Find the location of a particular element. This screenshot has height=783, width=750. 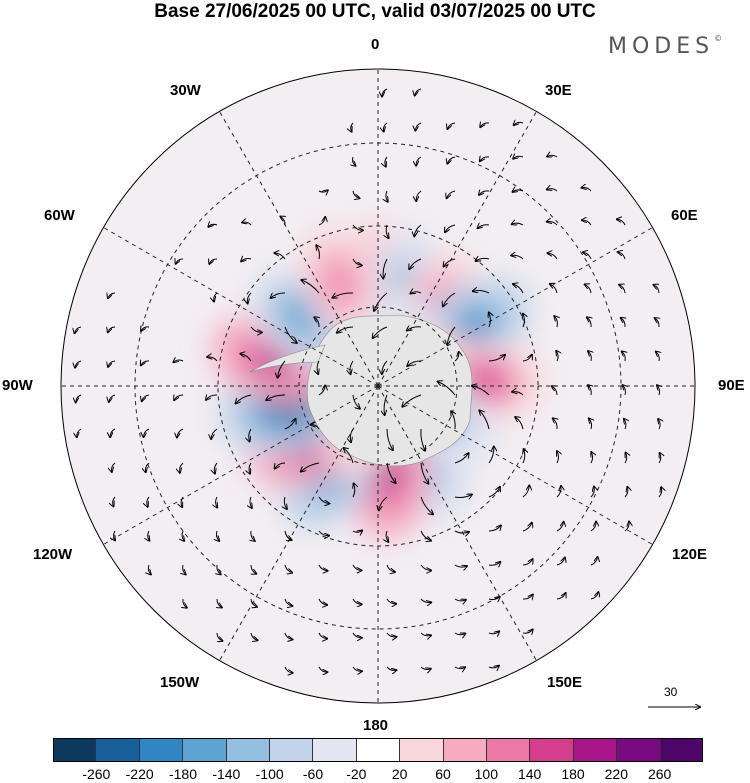

lon-label-150e: 150E is located at coordinates (565, 682).